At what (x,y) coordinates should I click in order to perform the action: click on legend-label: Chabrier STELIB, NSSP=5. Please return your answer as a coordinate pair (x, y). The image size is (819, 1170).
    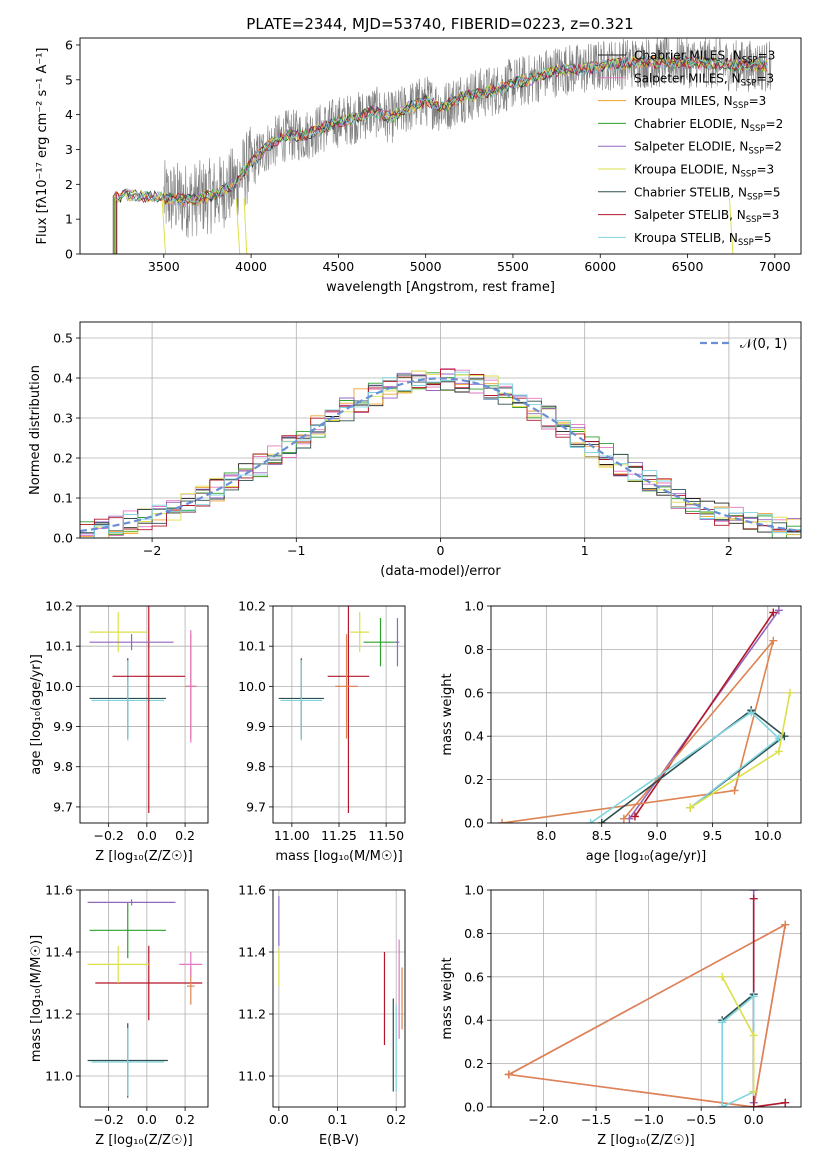
    Looking at the image, I should click on (707, 193).